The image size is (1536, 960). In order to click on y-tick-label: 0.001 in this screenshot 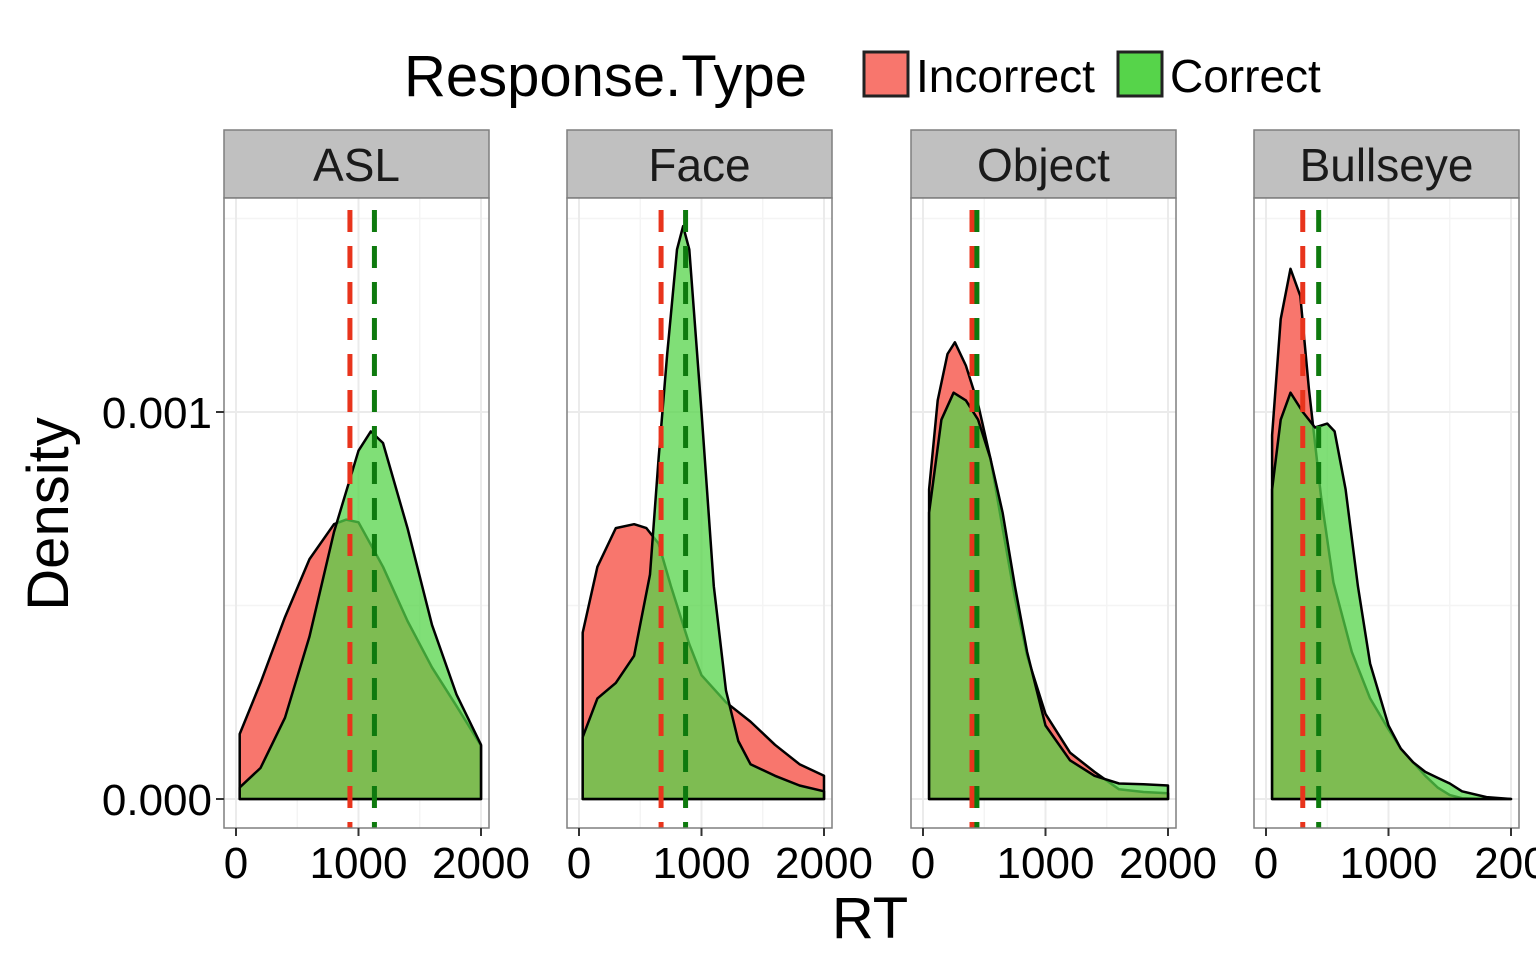, I will do `click(157, 413)`.